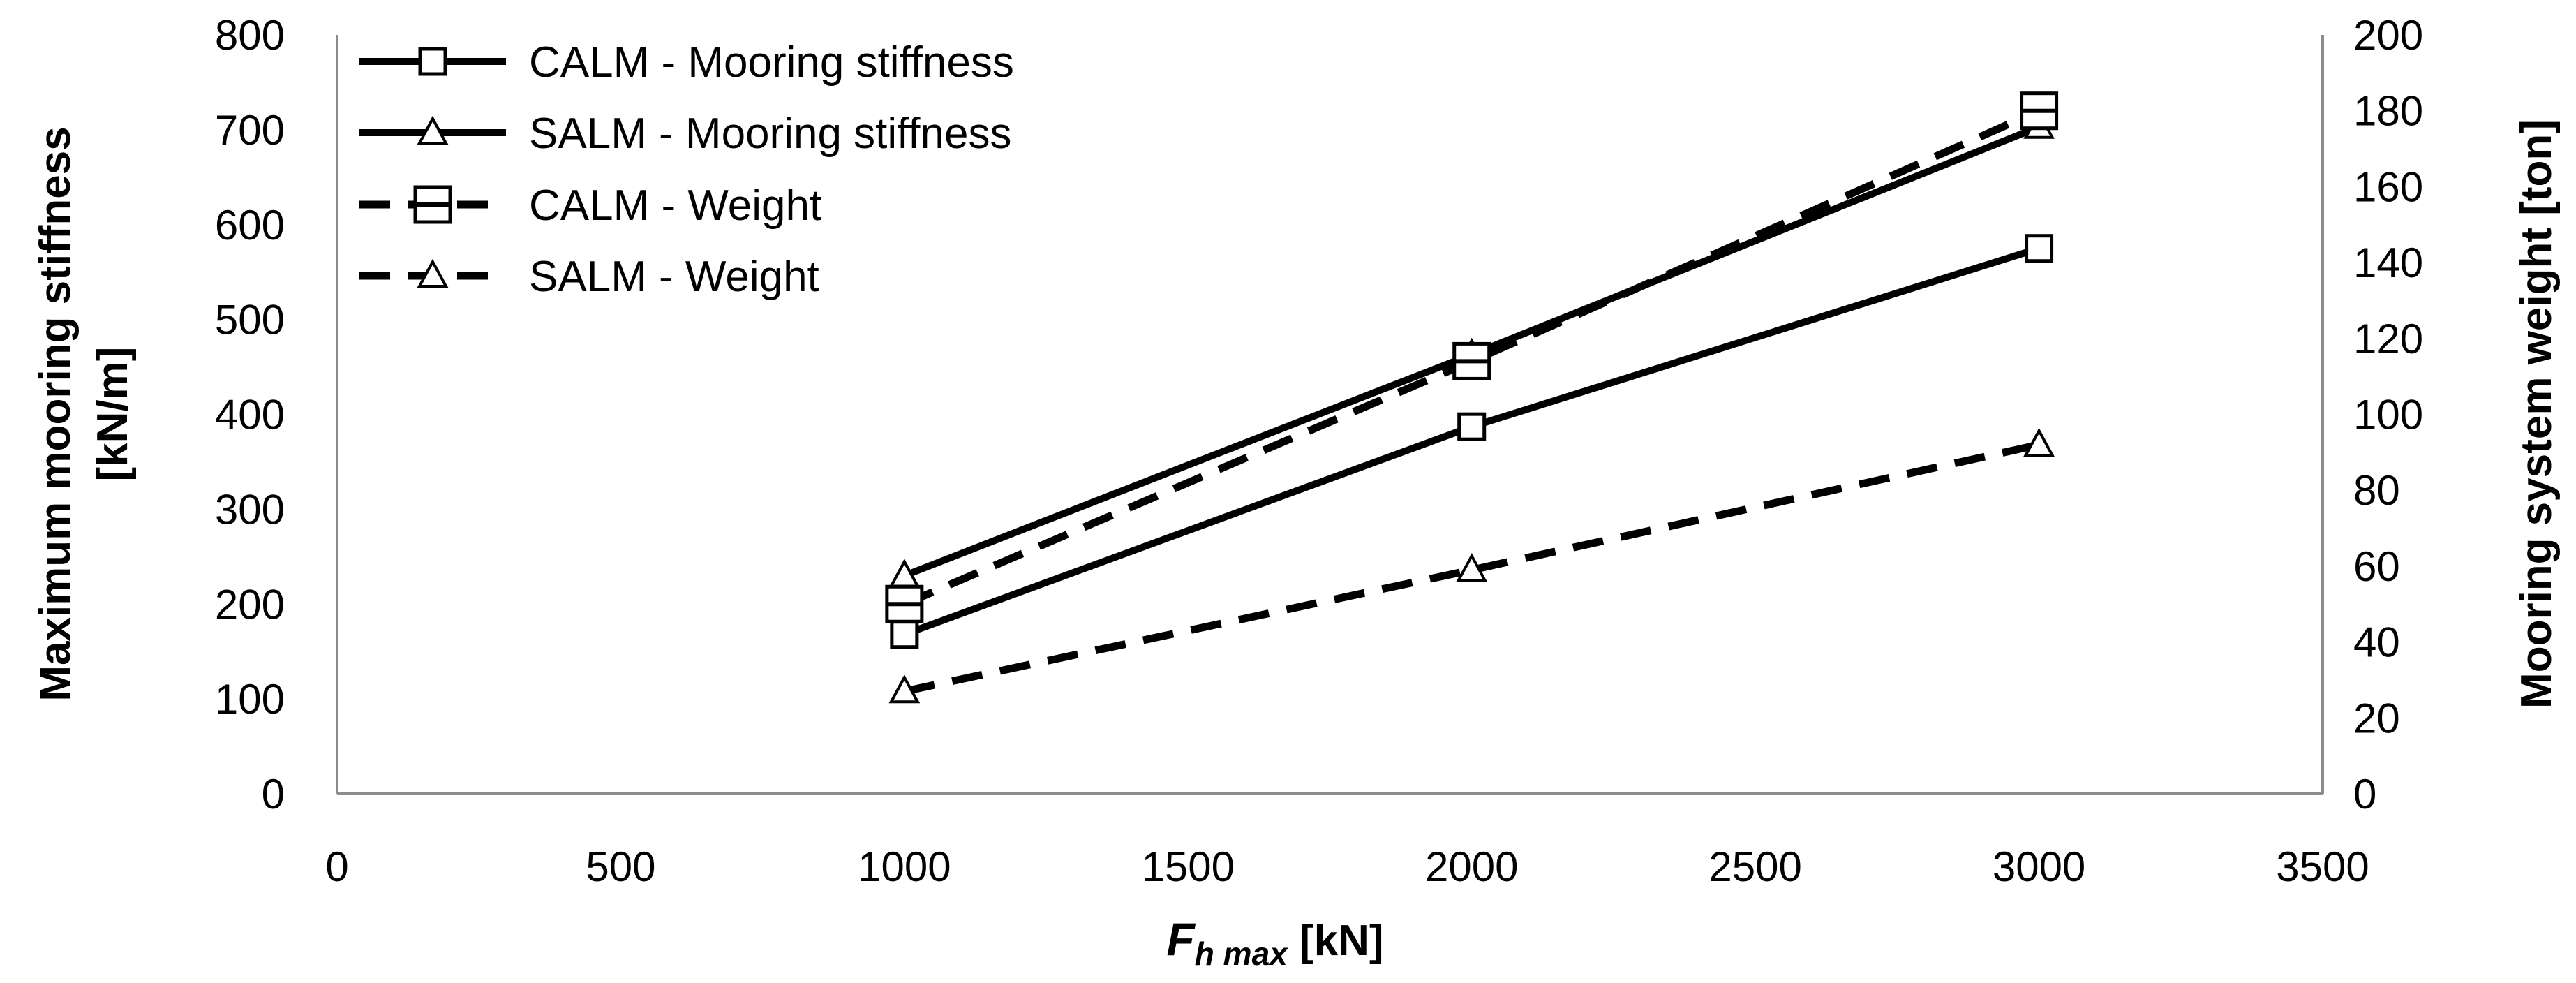  I want to click on x-tick-label: 1500, so click(1188, 866).